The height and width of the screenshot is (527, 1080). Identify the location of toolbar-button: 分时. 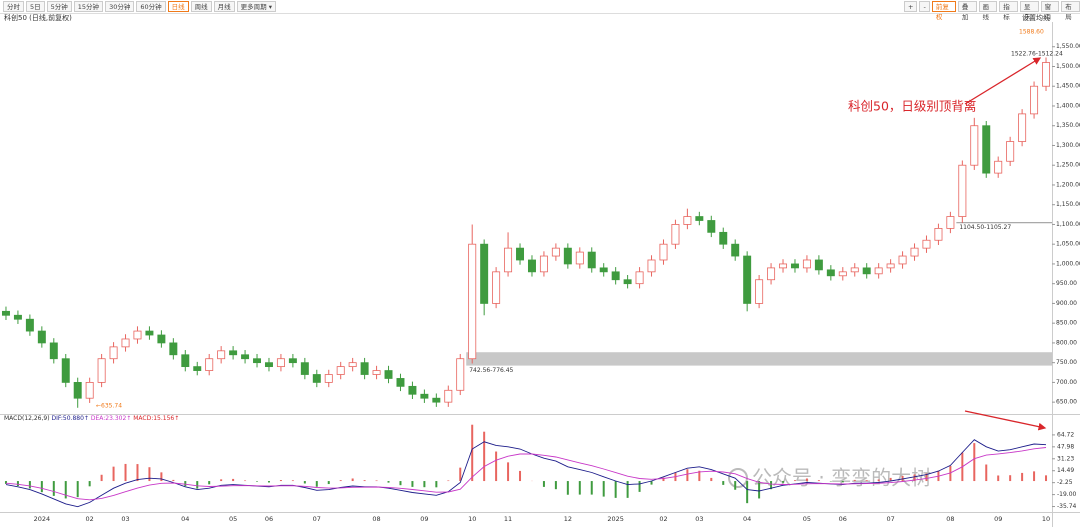
(13, 6).